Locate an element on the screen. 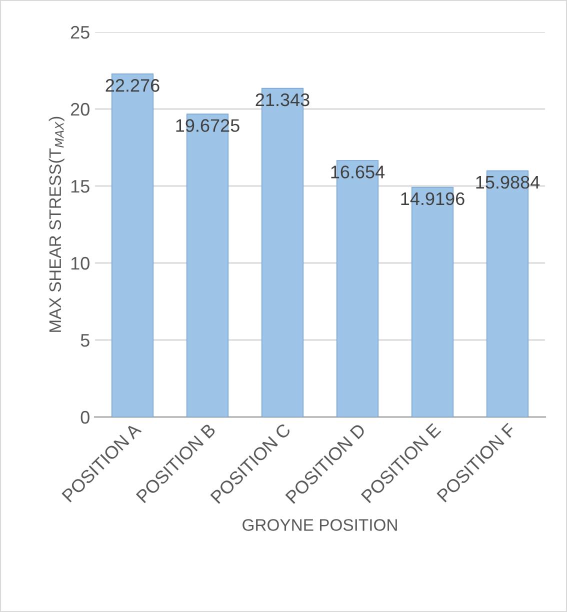 The width and height of the screenshot is (567, 612). y-tick-label: 15 is located at coordinates (80, 186).